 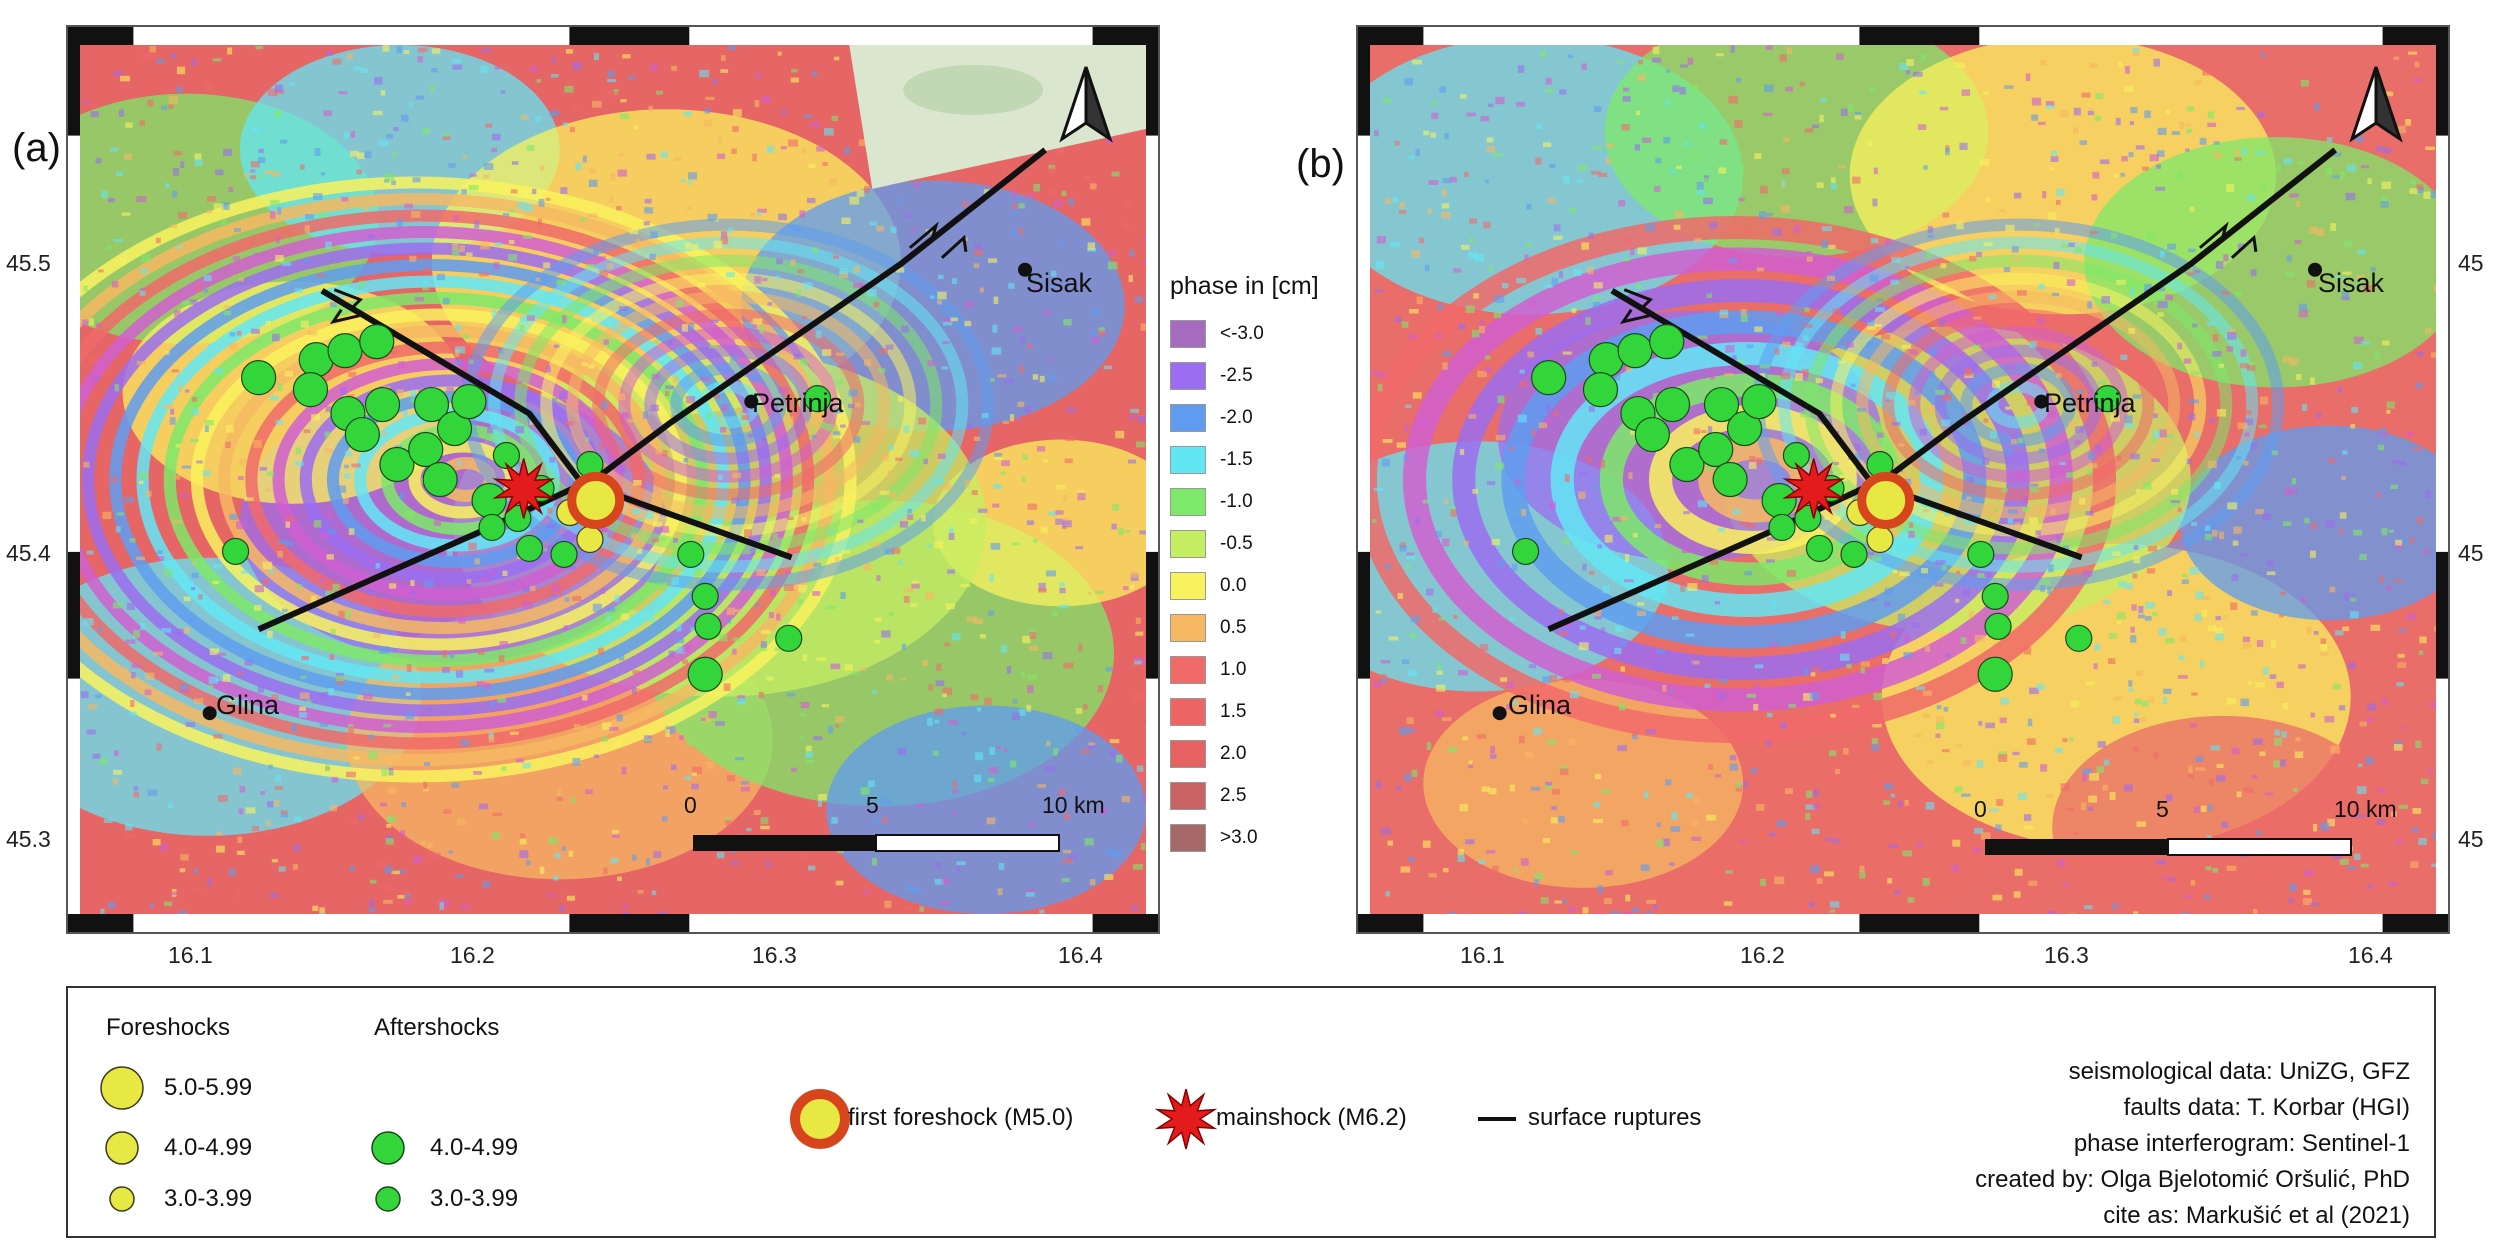 What do you see at coordinates (190, 955) in the screenshot?
I see `lon-tick-a-16-1: 16.1` at bounding box center [190, 955].